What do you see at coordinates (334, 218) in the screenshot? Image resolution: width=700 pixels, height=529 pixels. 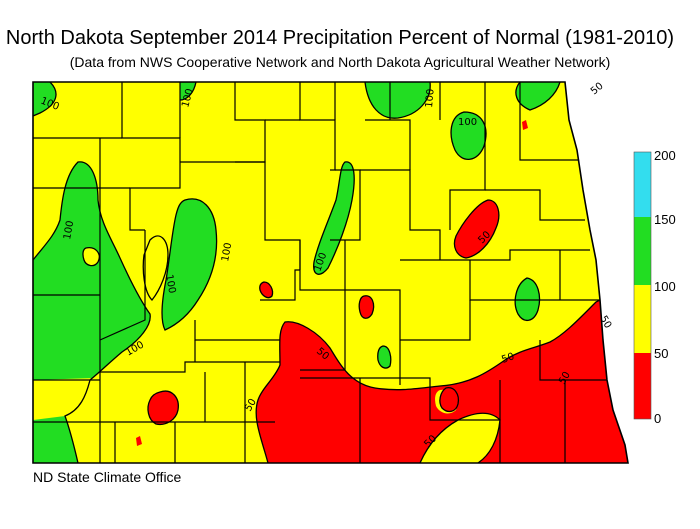 I see `zone-100-150-mclean` at bounding box center [334, 218].